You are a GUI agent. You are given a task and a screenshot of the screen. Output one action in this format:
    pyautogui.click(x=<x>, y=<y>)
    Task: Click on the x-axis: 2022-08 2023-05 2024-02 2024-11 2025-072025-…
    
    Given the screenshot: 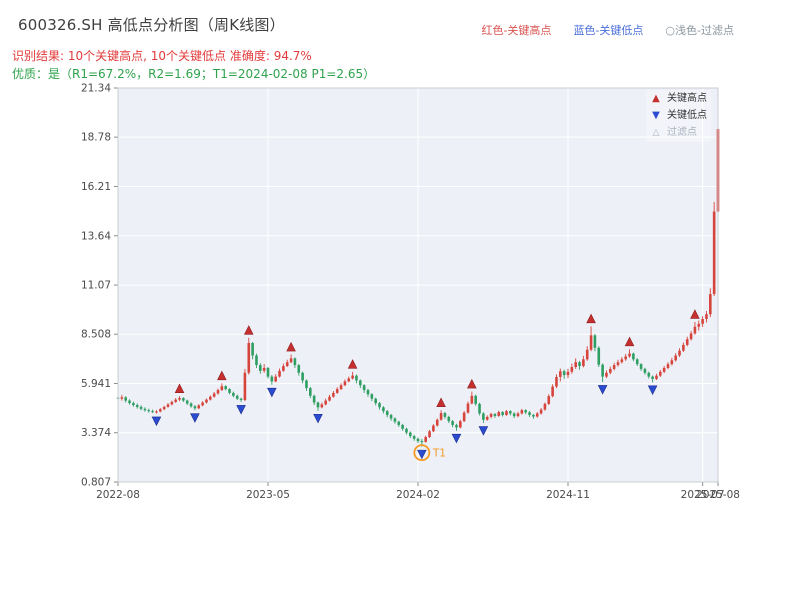 What is the action you would take?
    pyautogui.click(x=418, y=491)
    